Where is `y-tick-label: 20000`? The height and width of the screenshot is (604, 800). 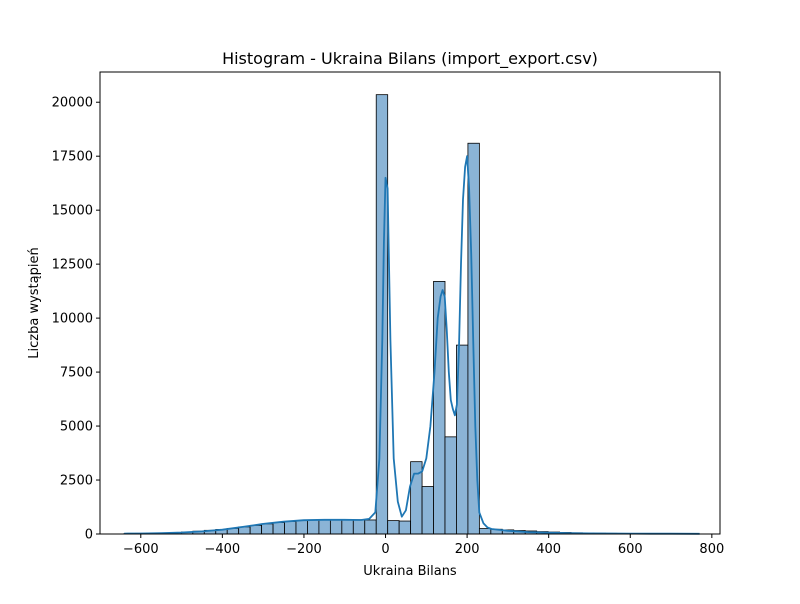
y-tick-label: 20000 is located at coordinates (72, 103).